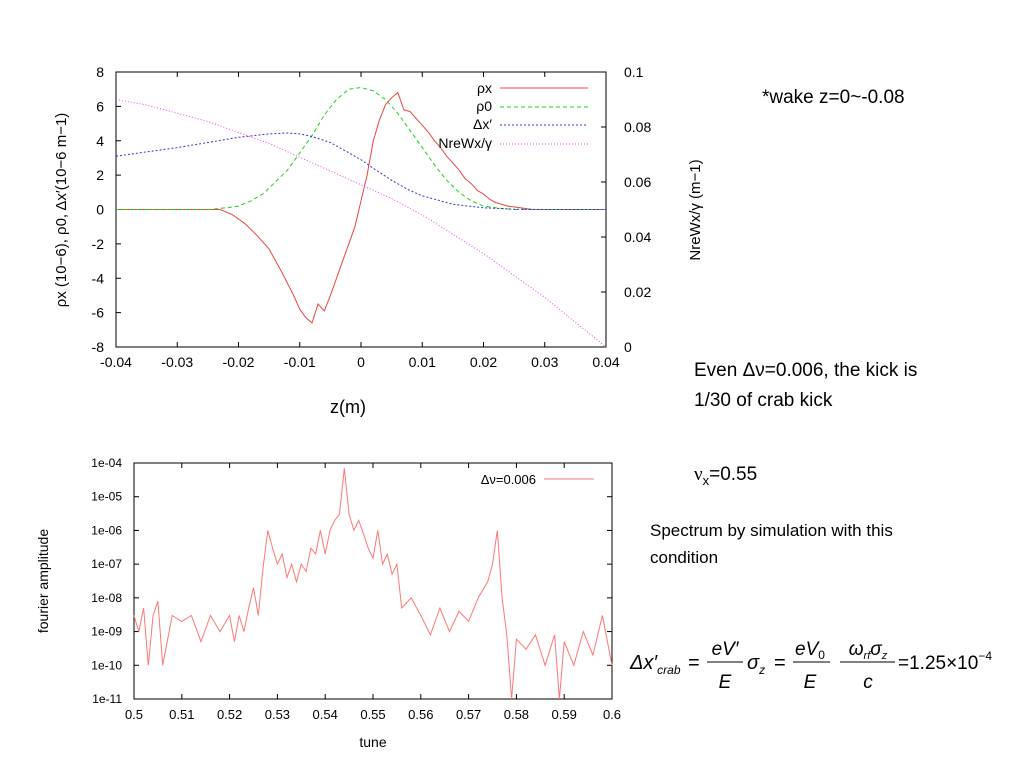  What do you see at coordinates (780, 663) in the screenshot?
I see `eq-equals-2: =` at bounding box center [780, 663].